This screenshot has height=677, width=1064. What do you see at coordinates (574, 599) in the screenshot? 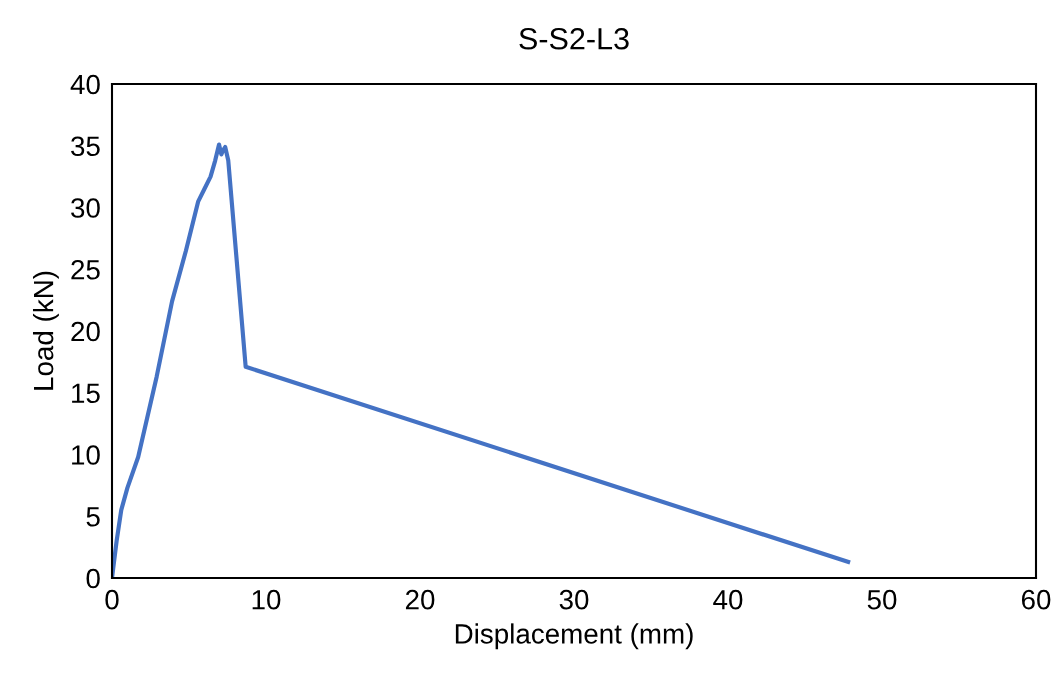
I see `x-tick-label: 30` at bounding box center [574, 599].